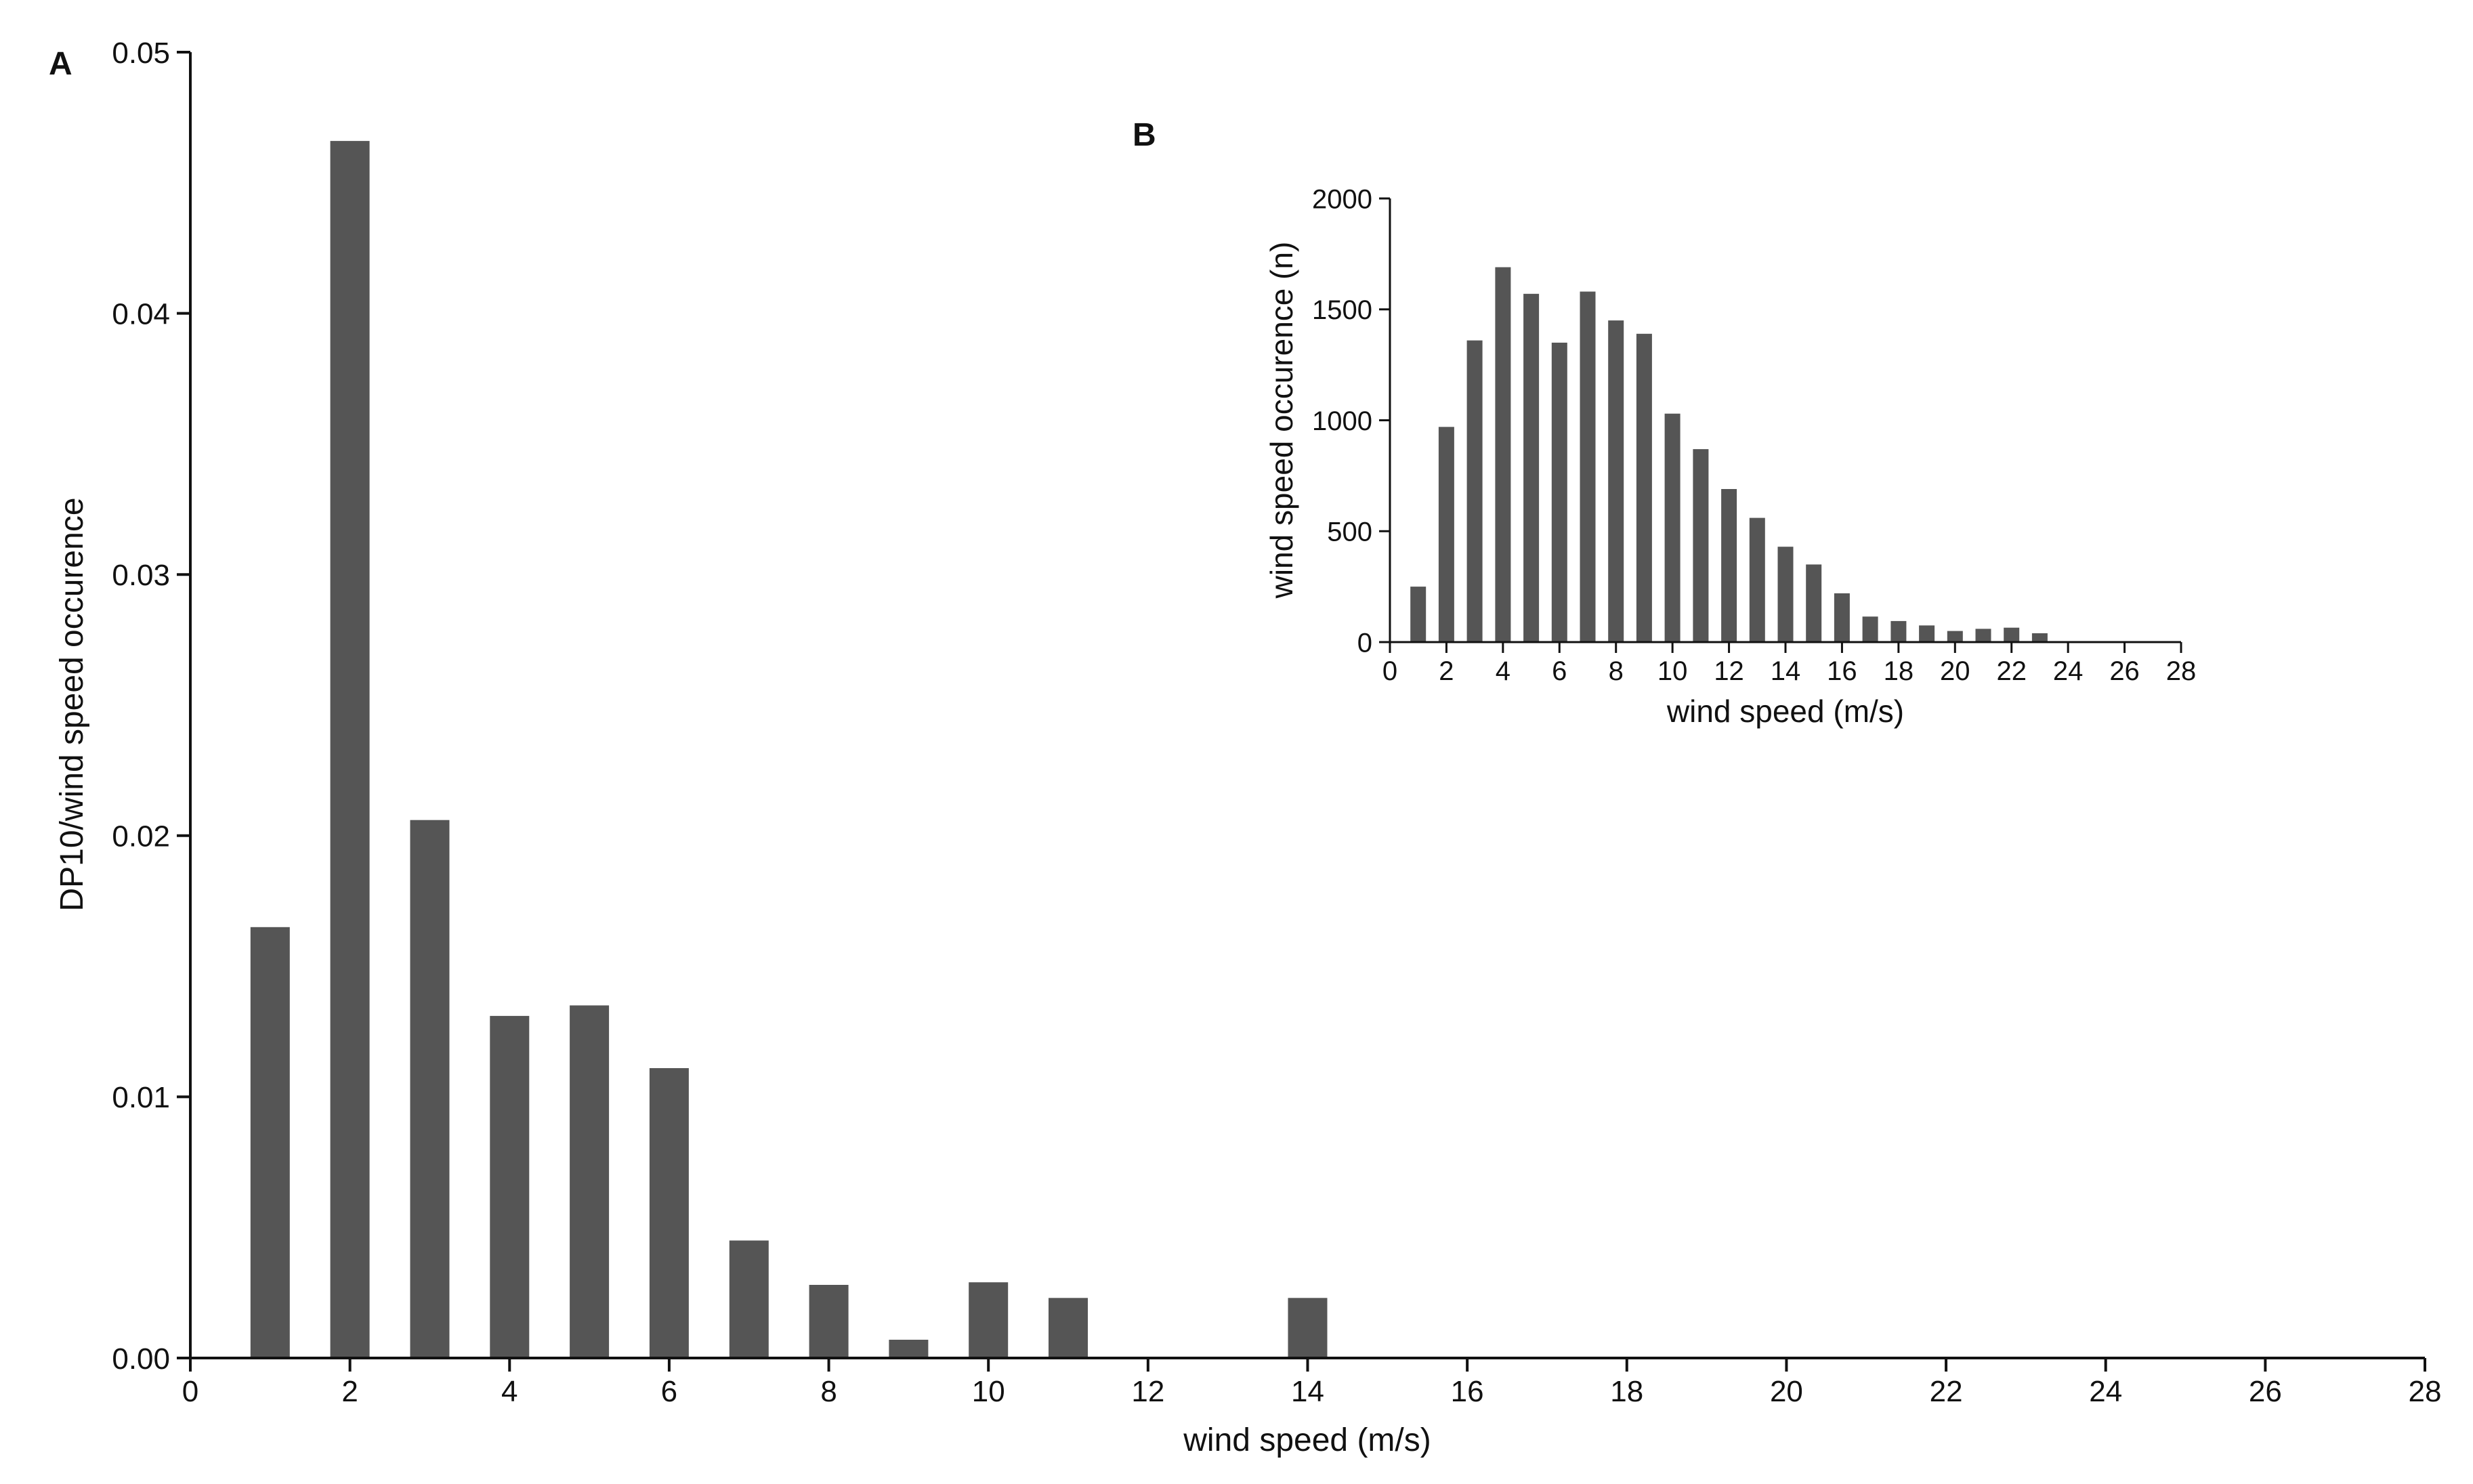 The image size is (2473, 1484). I want to click on panel-a-y-tick-label-5: 0.05, so click(141, 53).